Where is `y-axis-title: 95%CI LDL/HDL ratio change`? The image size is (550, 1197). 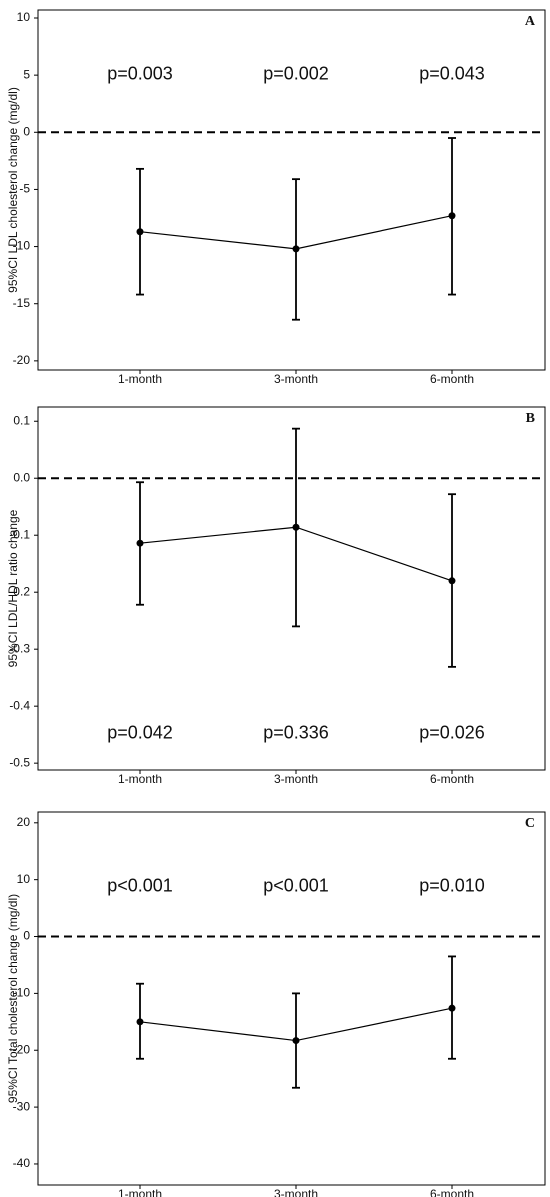
y-axis-title: 95%CI LDL/HDL ratio change is located at coordinates (13, 588).